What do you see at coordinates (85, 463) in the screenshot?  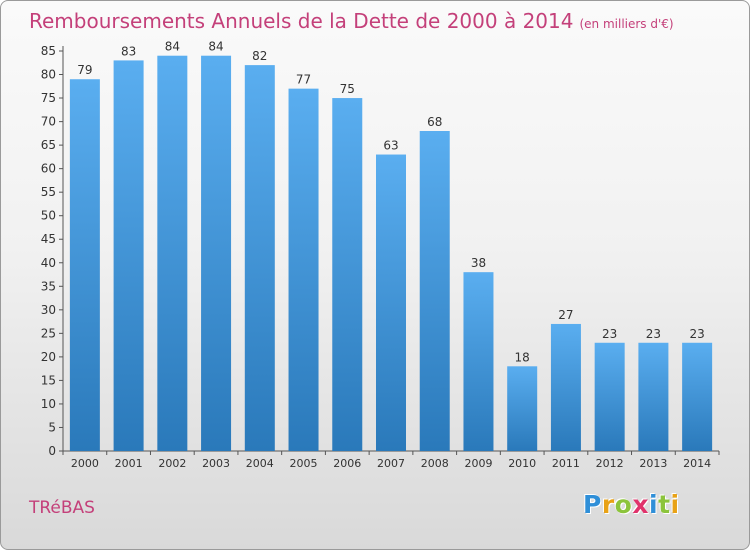 I see `x-tick-label: 2000` at bounding box center [85, 463].